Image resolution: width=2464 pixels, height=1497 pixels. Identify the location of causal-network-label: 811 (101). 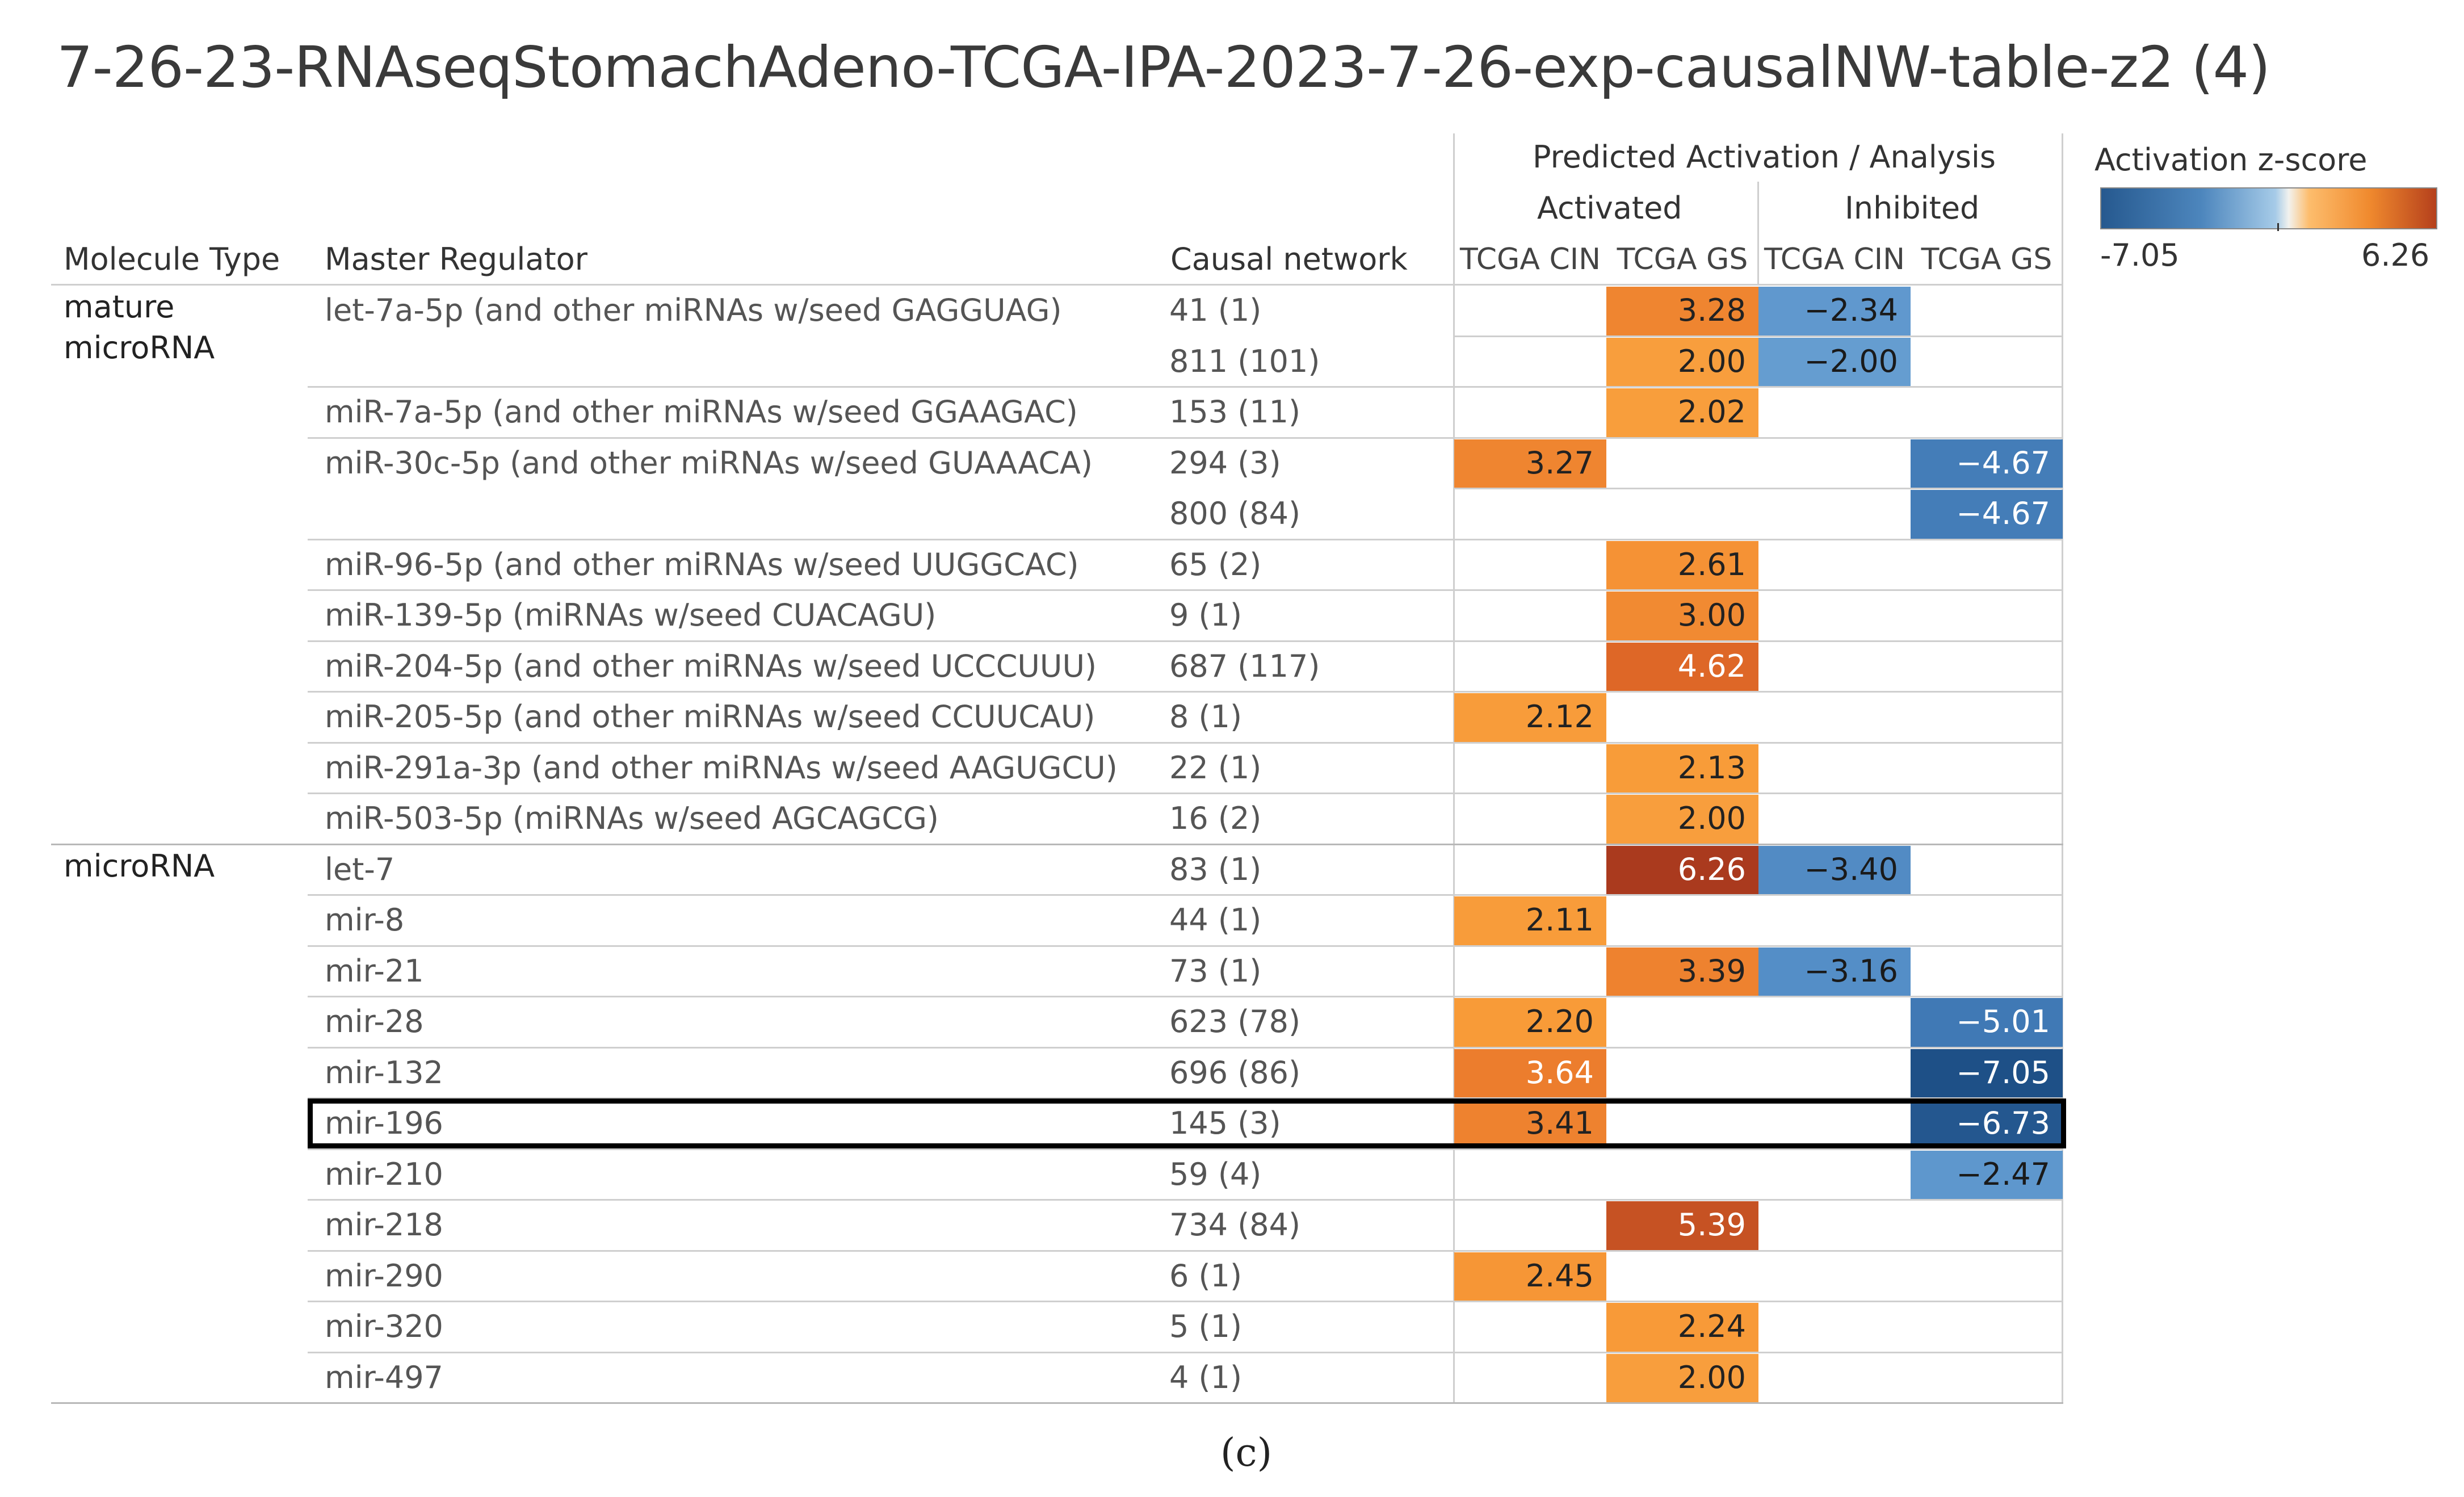
(1244, 361).